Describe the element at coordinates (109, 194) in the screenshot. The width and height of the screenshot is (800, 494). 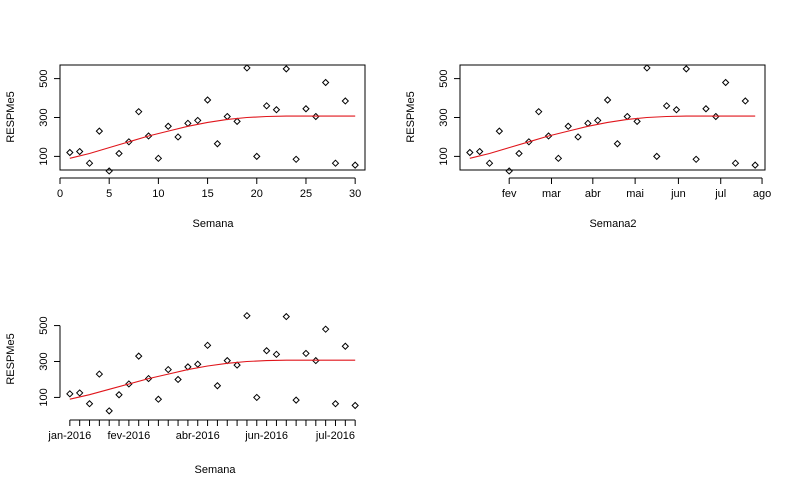
I see `x-tick-label: 5` at that location.